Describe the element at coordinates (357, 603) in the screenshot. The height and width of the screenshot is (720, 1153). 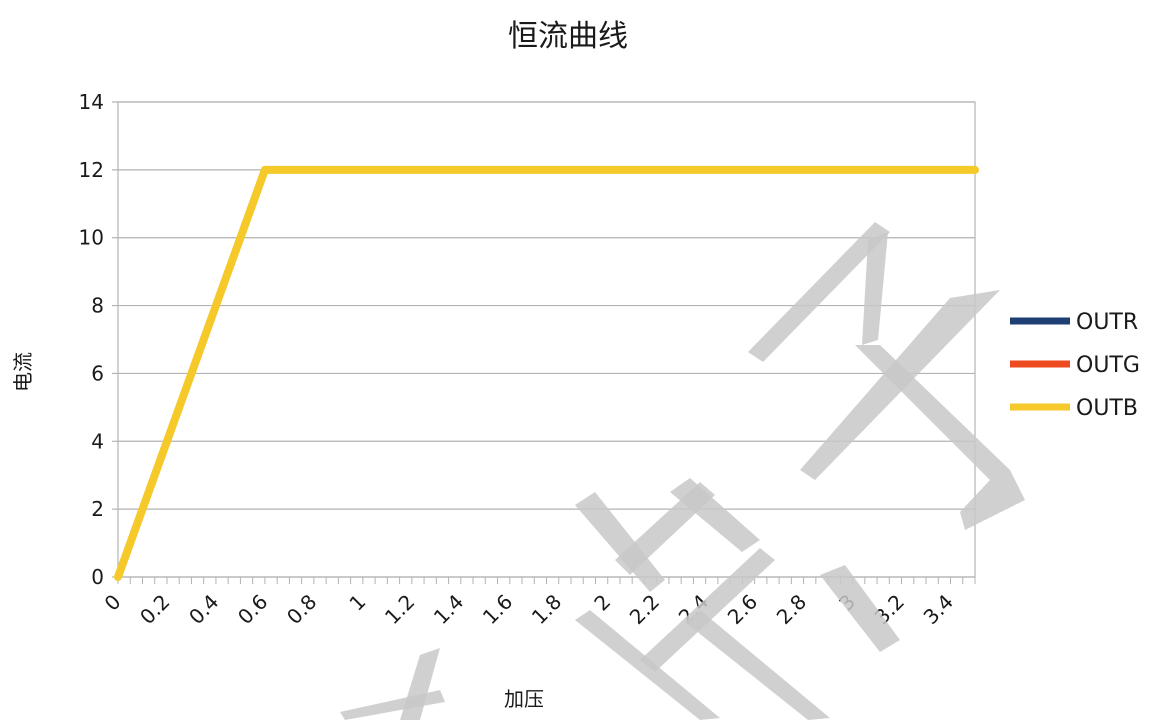
I see `x-tick-label: 1` at that location.